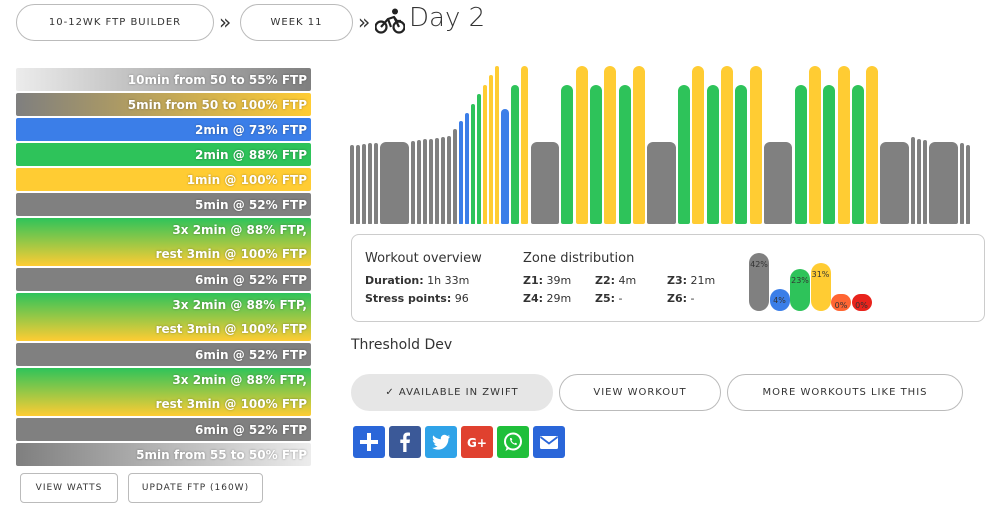 The height and width of the screenshot is (508, 995). I want to click on breadcrumb-week-button: WEEK 11, so click(296, 22).